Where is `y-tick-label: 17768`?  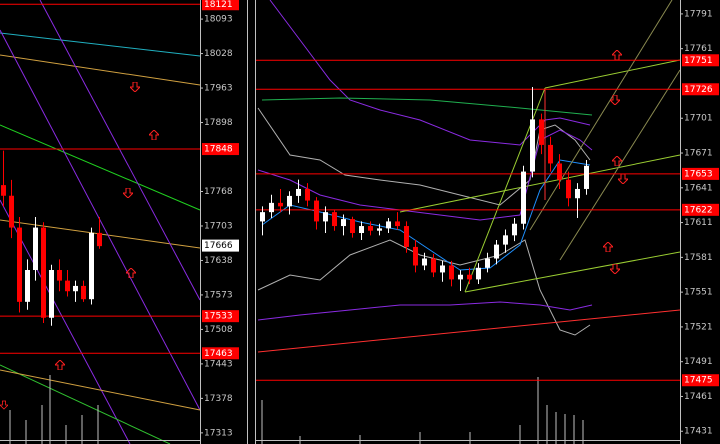 y-tick-label: 17768 is located at coordinates (218, 192).